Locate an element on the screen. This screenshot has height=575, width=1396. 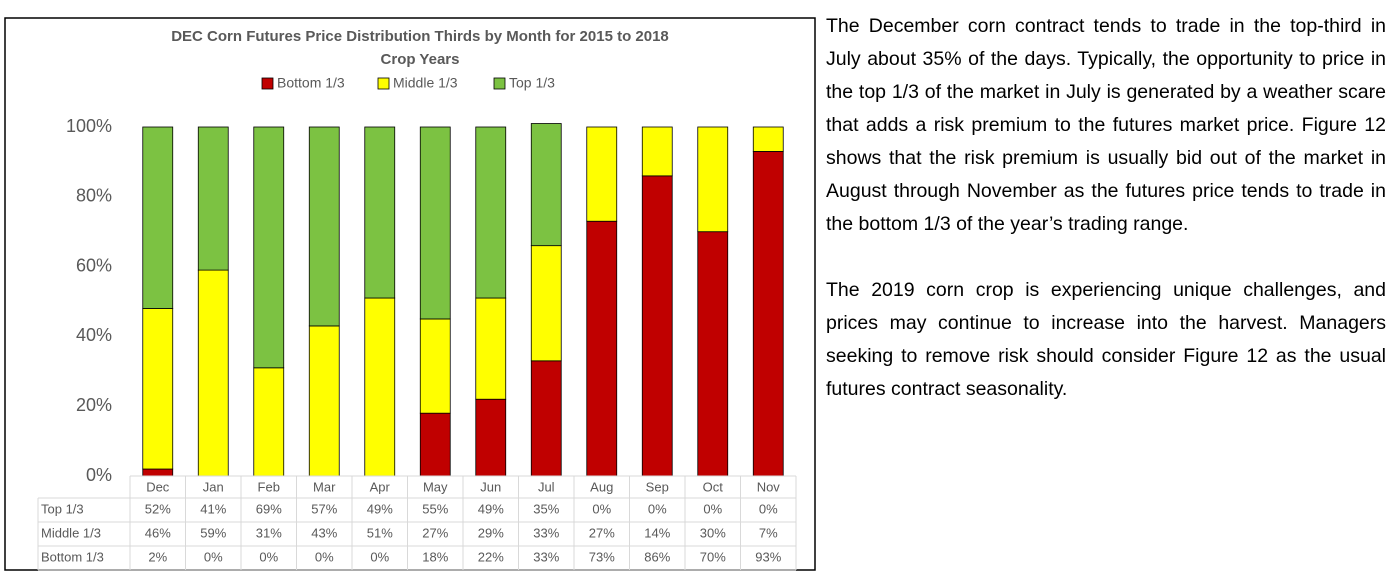
table-cell: 52% is located at coordinates (158, 508).